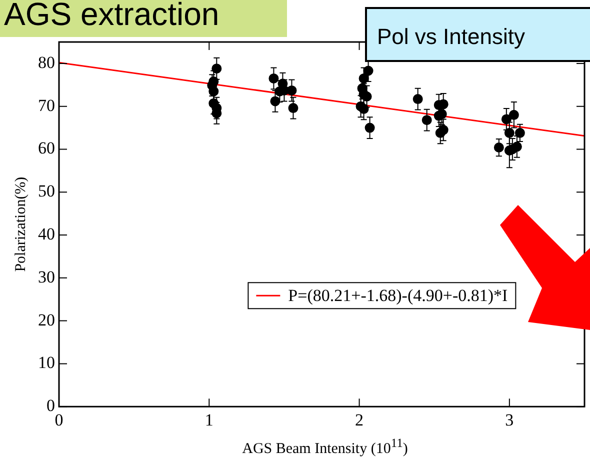  What do you see at coordinates (112, 16) in the screenshot?
I see `chart-title: AGS extraction` at bounding box center [112, 16].